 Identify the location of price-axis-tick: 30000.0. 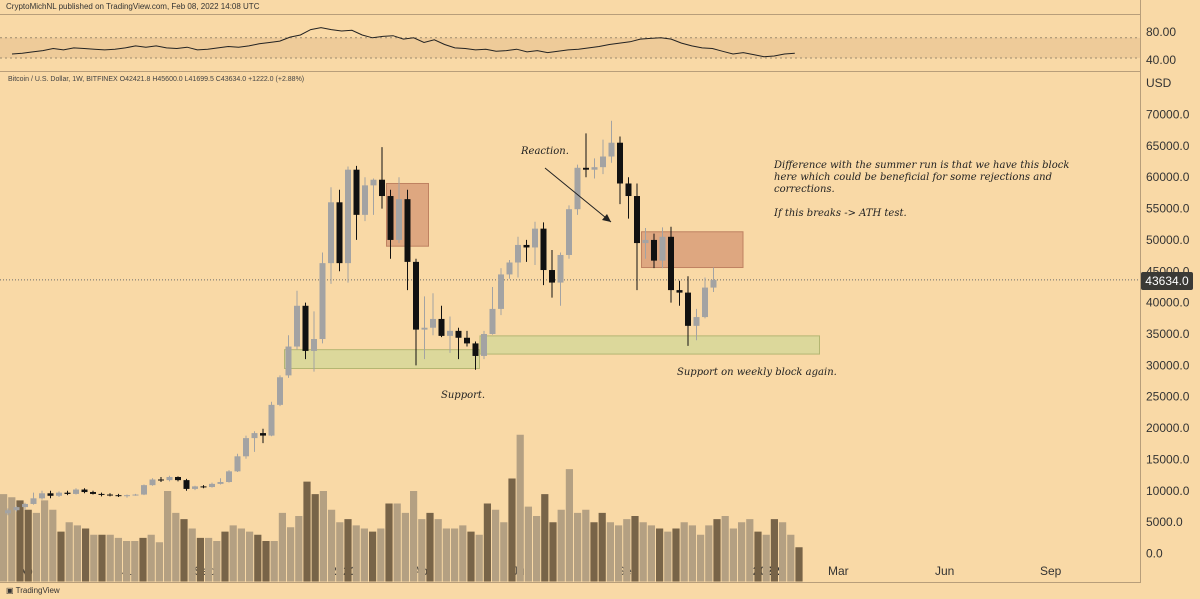
(1168, 365).